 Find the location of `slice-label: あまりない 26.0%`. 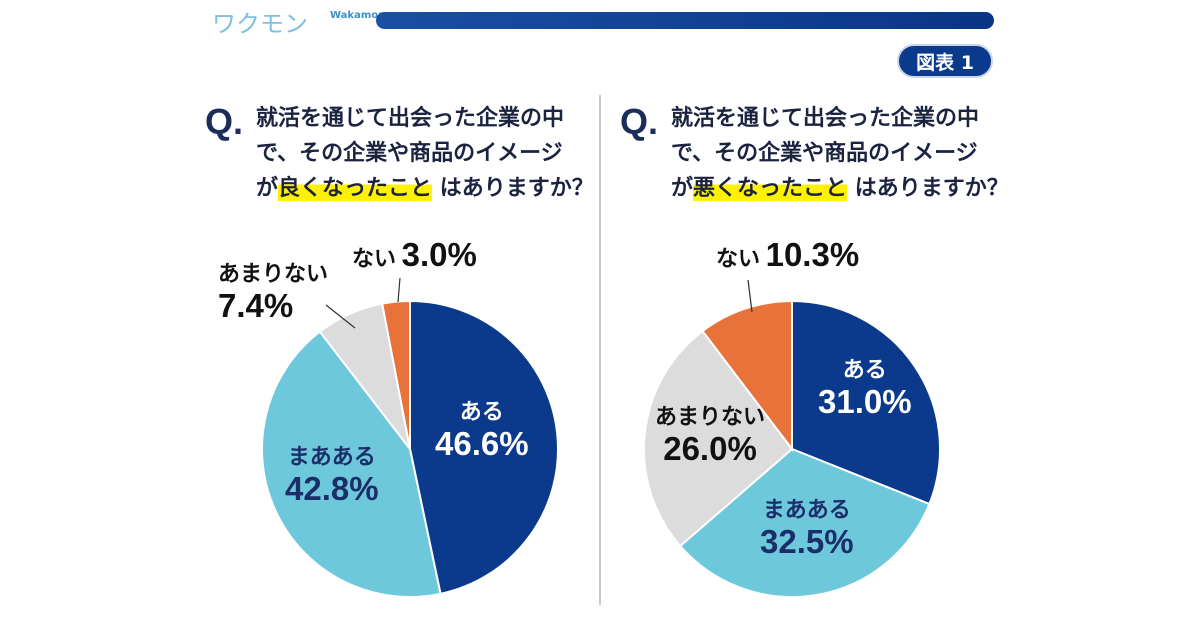

slice-label: あまりない 26.0% is located at coordinates (710, 436).